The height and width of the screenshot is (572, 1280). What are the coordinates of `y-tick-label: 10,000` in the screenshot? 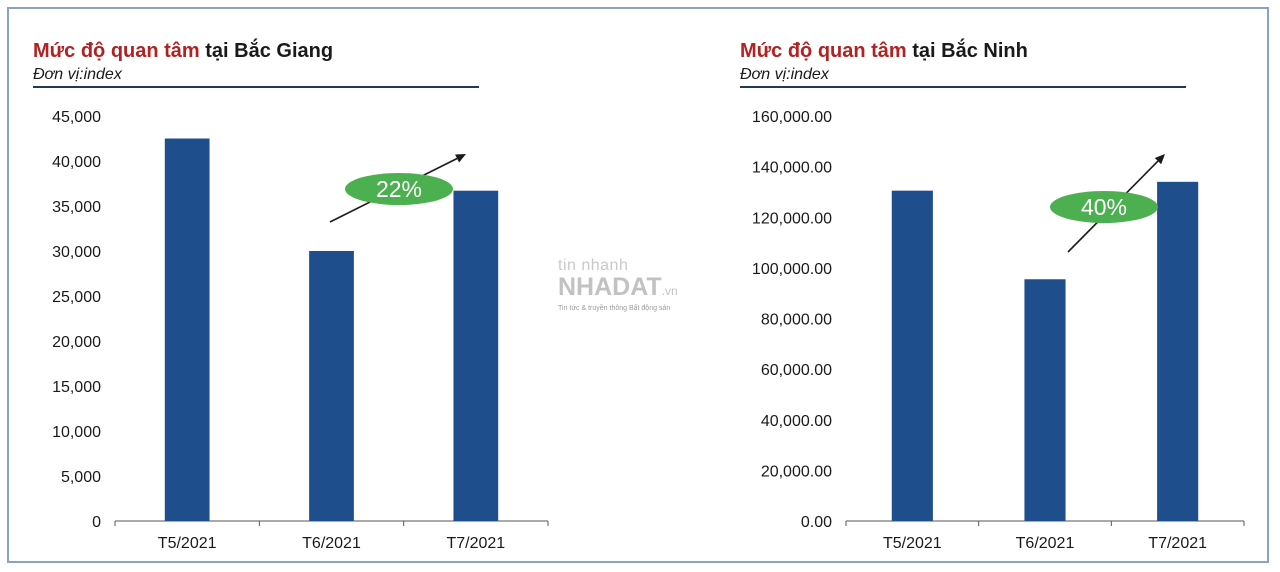 It's located at (76, 432).